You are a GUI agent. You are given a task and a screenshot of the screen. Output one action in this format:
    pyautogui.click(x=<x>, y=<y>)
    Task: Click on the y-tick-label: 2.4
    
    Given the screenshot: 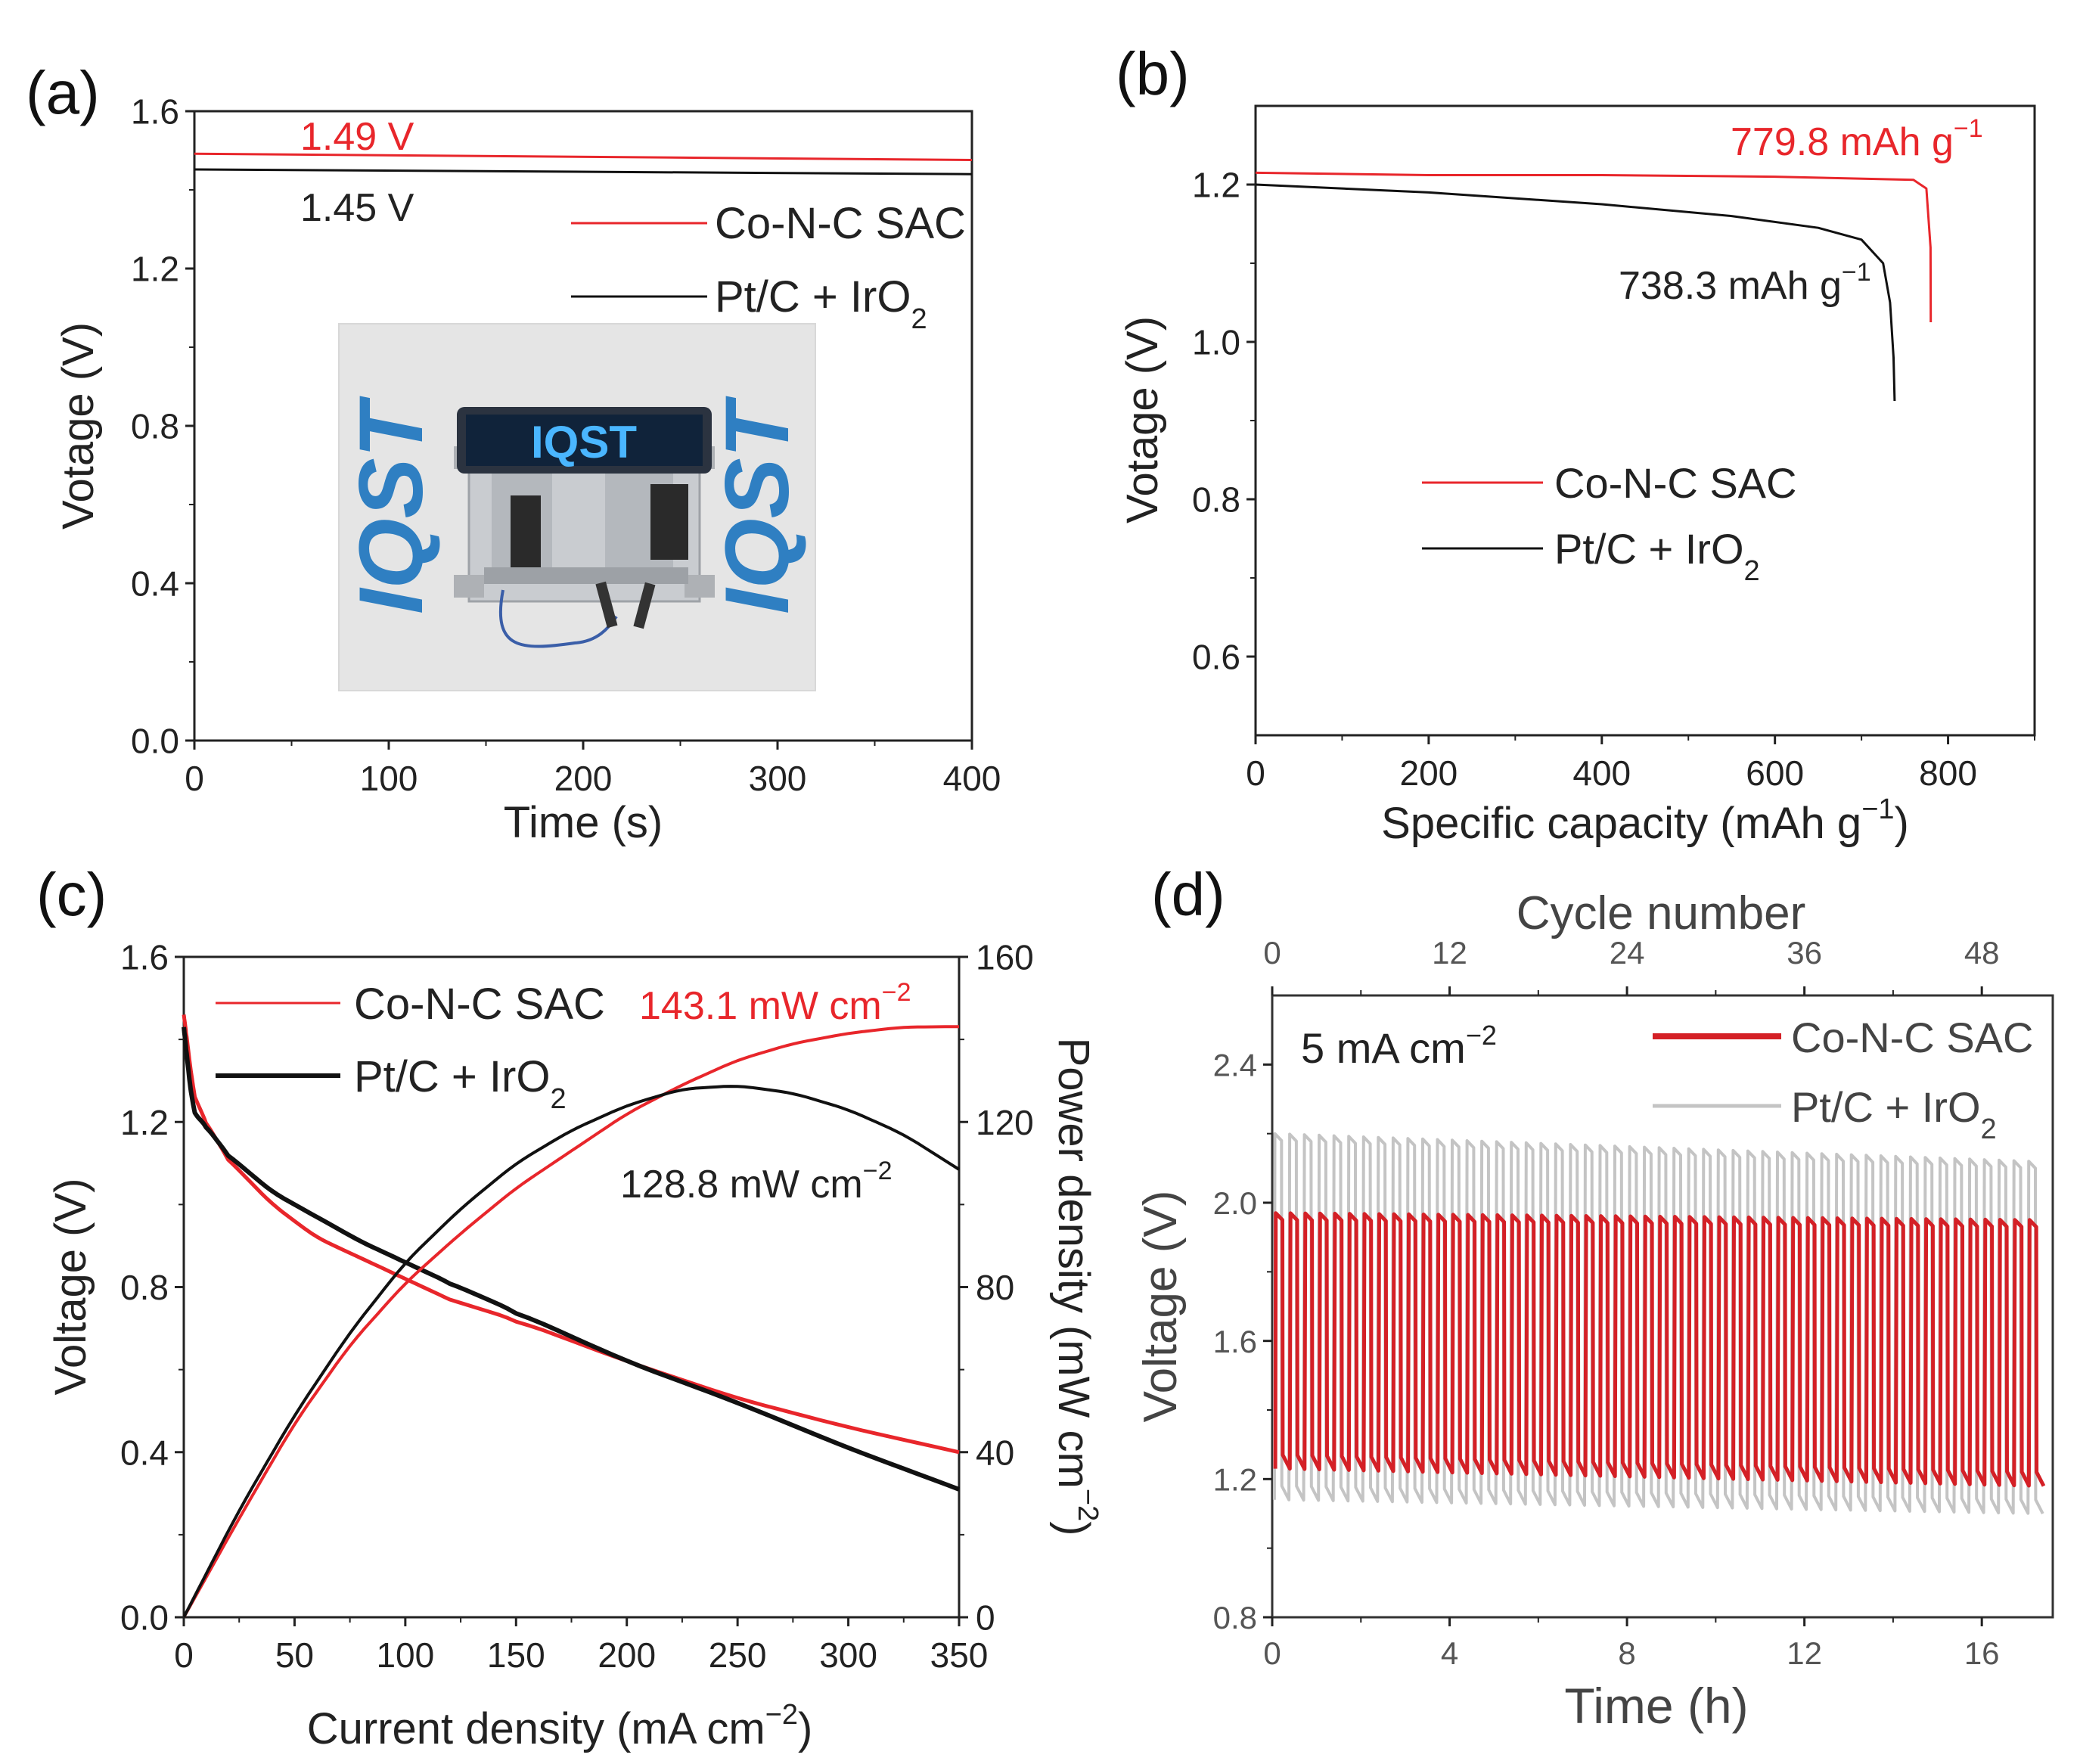 What is the action you would take?
    pyautogui.click(x=1235, y=1064)
    